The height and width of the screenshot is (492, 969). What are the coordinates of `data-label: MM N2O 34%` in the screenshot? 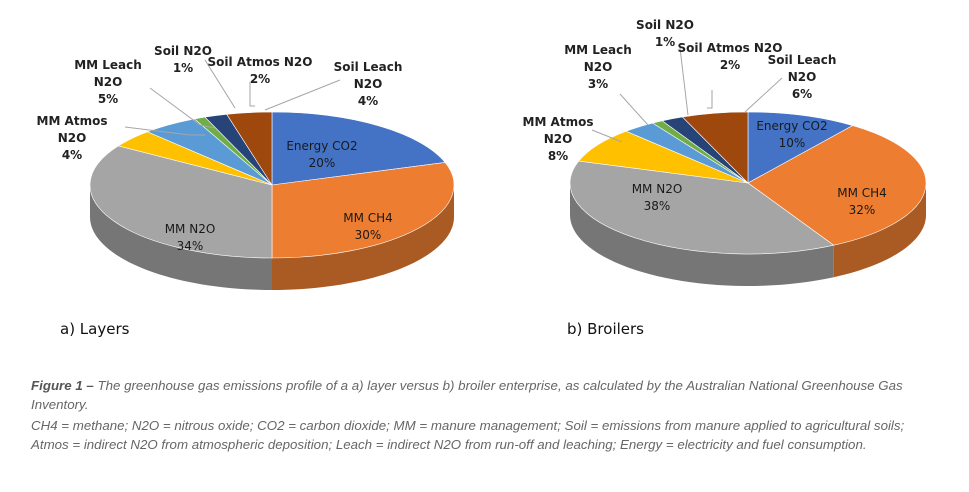 It's located at (190, 238).